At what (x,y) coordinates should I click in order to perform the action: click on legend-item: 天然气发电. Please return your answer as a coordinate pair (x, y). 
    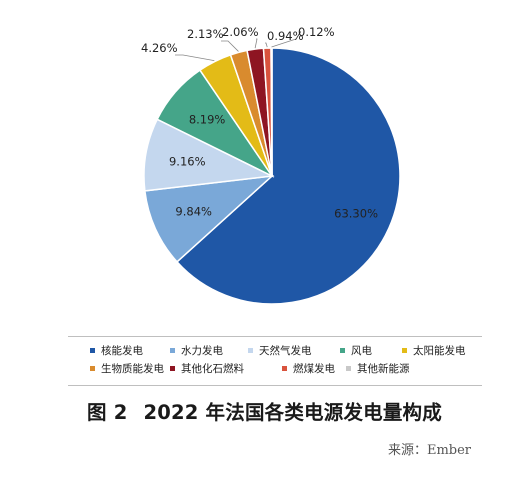
    Looking at the image, I should click on (280, 351).